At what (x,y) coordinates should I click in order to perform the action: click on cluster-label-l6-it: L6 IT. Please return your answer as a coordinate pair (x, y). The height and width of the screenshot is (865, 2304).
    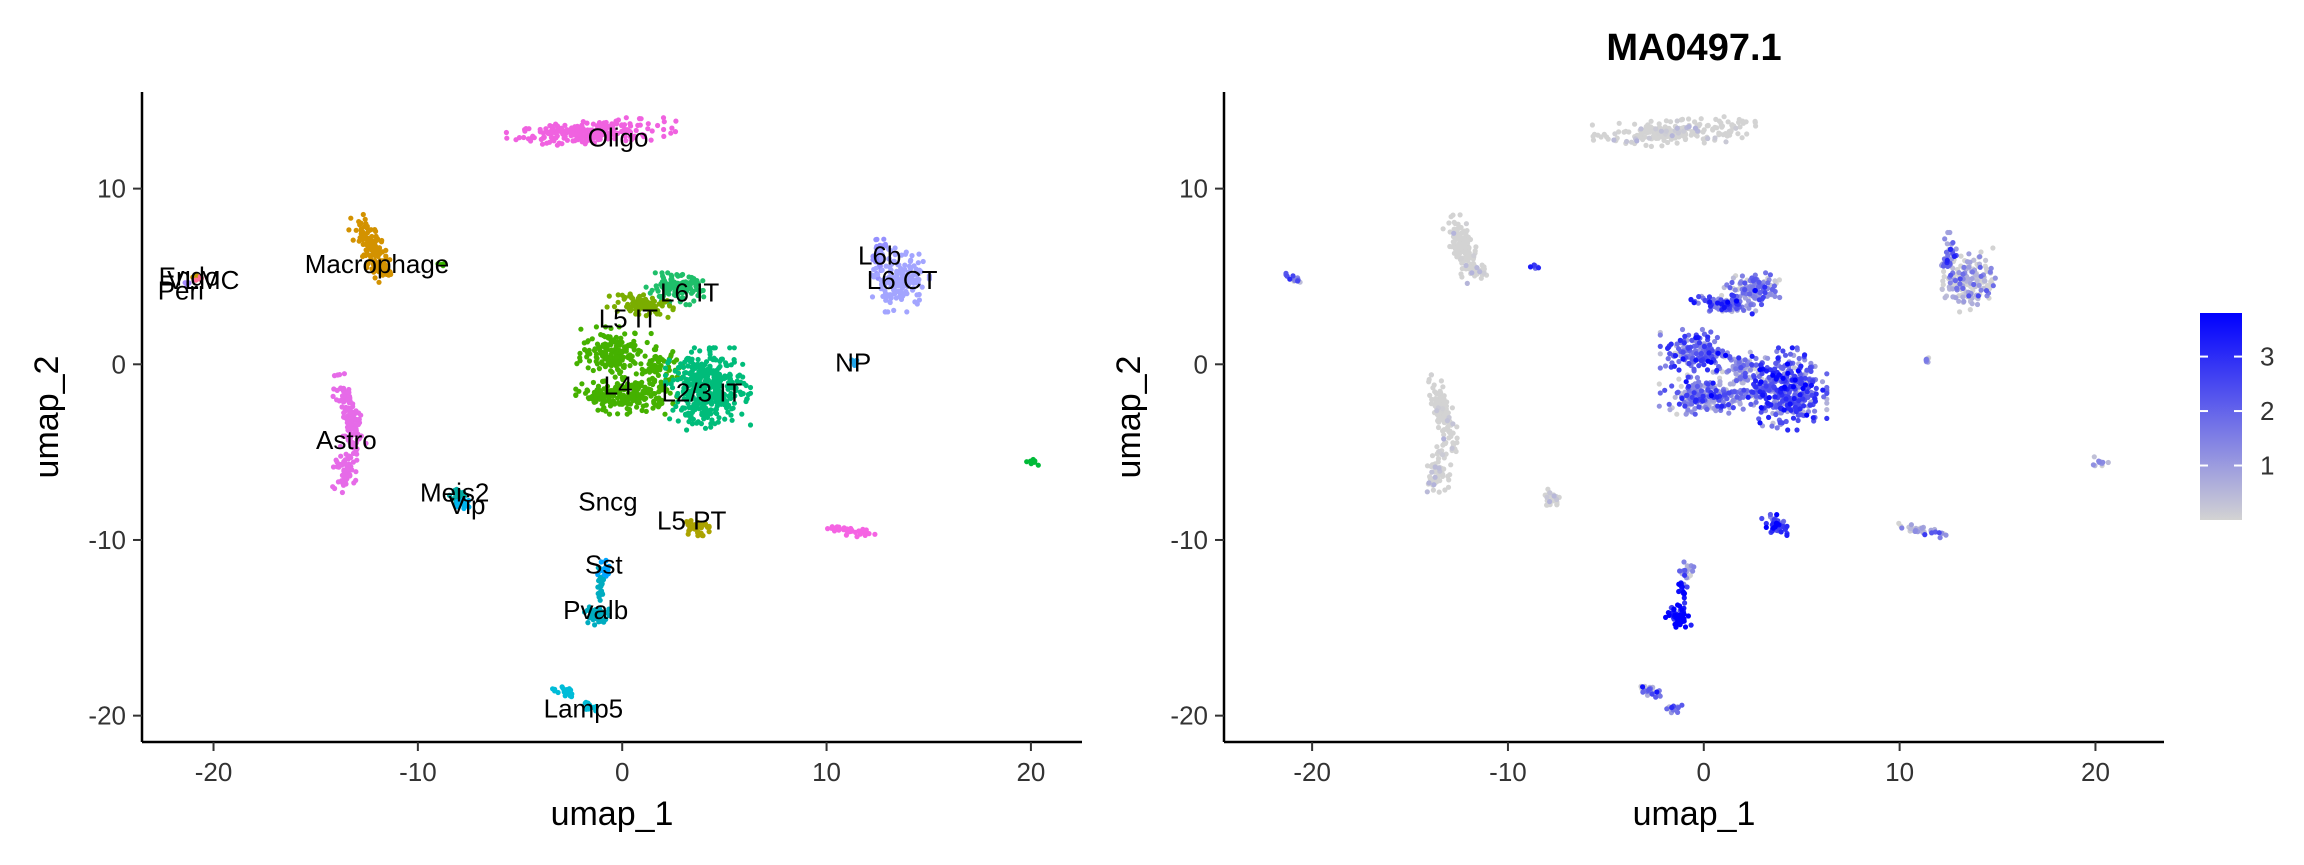
    Looking at the image, I should click on (689, 292).